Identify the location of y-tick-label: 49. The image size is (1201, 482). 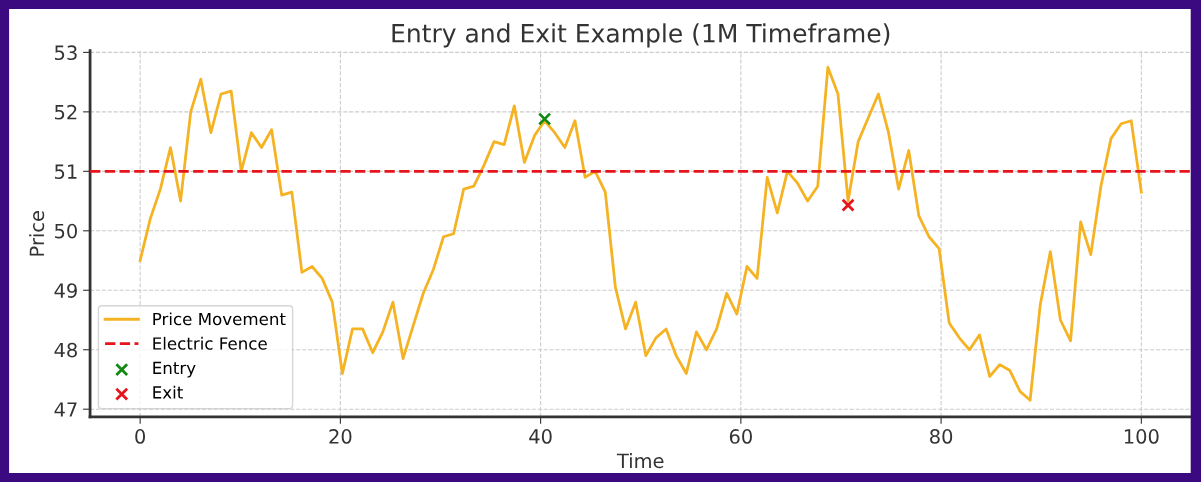
(65, 290).